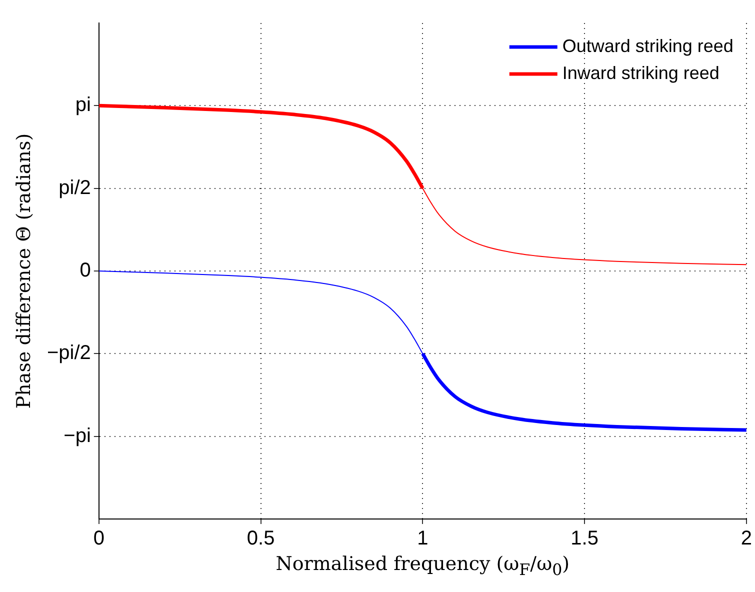 The width and height of the screenshot is (755, 592). What do you see at coordinates (83, 105) in the screenshot?
I see `y-tick-label: pi` at bounding box center [83, 105].